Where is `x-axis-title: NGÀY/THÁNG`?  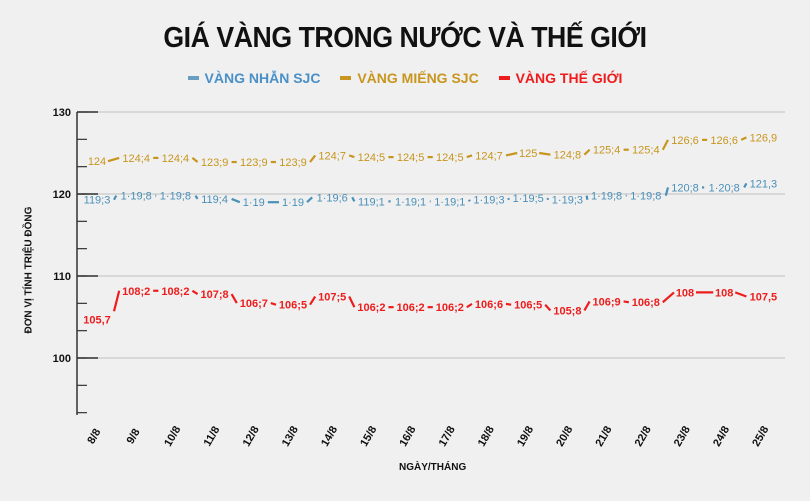
x-axis-title: NGÀY/THÁNG is located at coordinates (433, 467).